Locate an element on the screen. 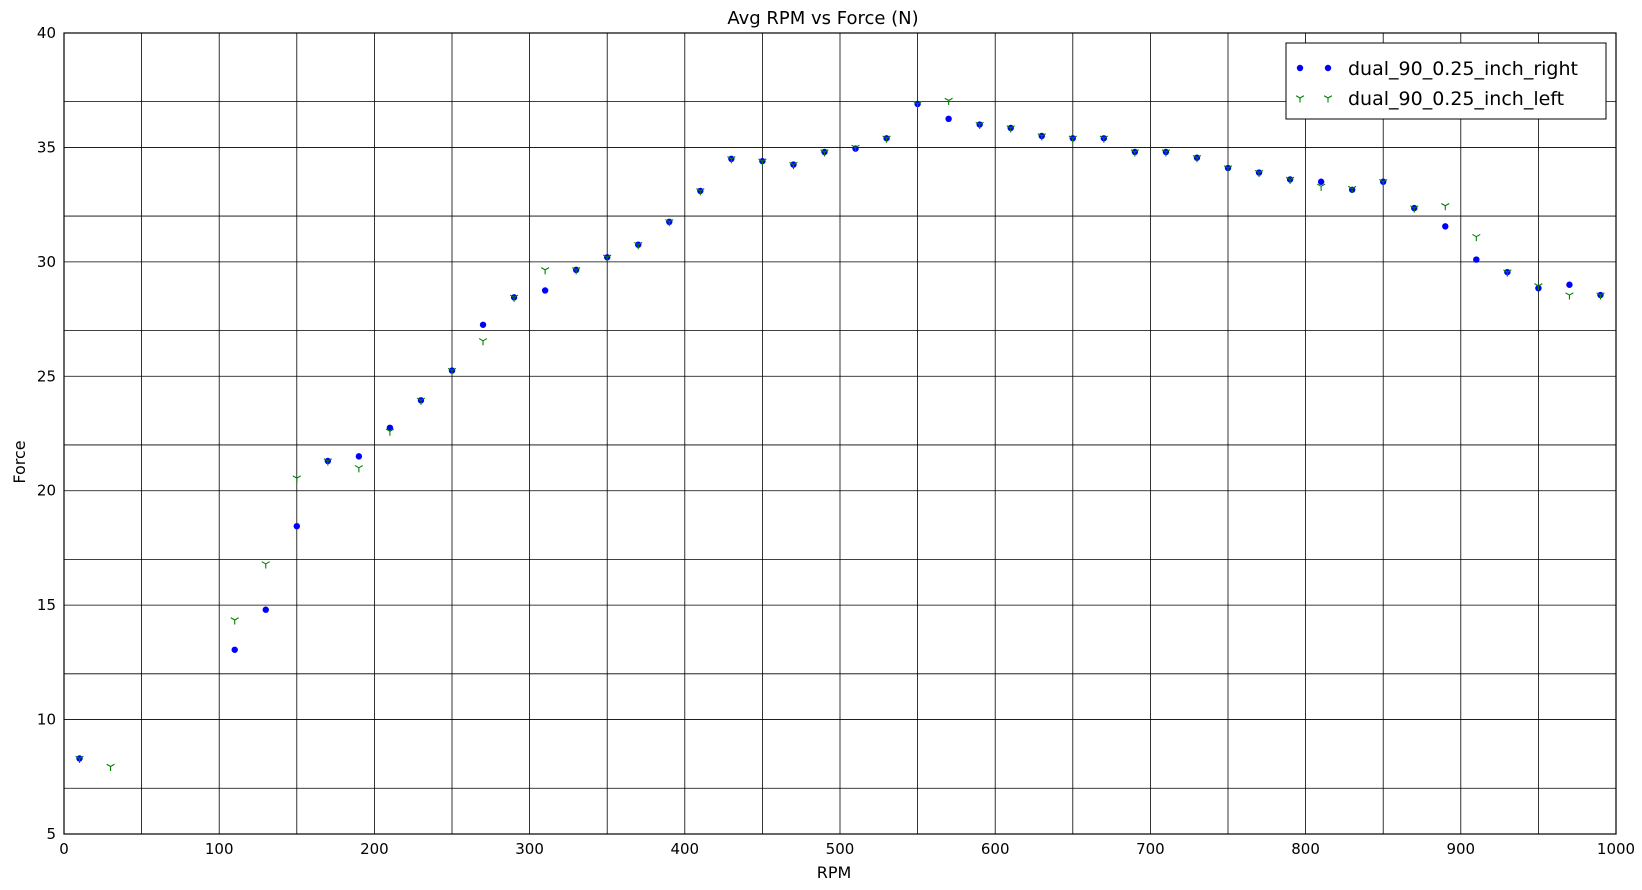 The height and width of the screenshot is (890, 1642). y-tick-label: 40 is located at coordinates (46, 33).